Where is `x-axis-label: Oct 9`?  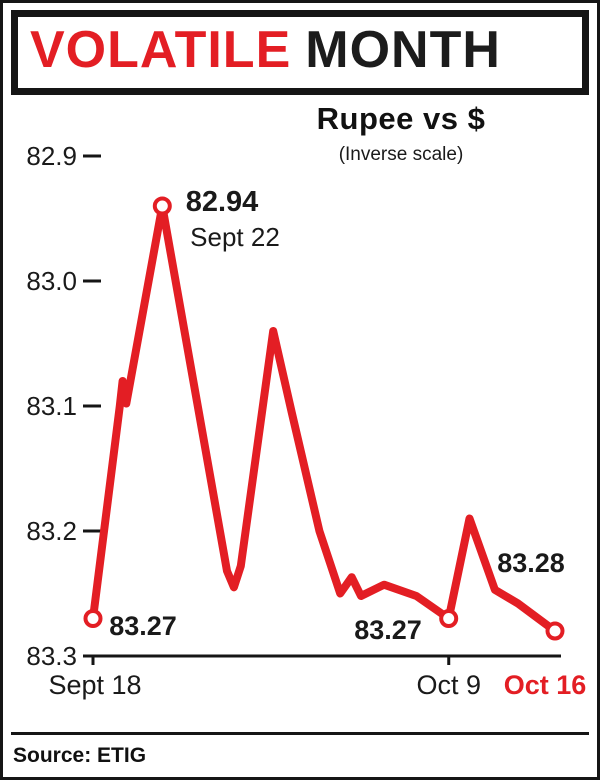
x-axis-label: Oct 9 is located at coordinates (448, 685).